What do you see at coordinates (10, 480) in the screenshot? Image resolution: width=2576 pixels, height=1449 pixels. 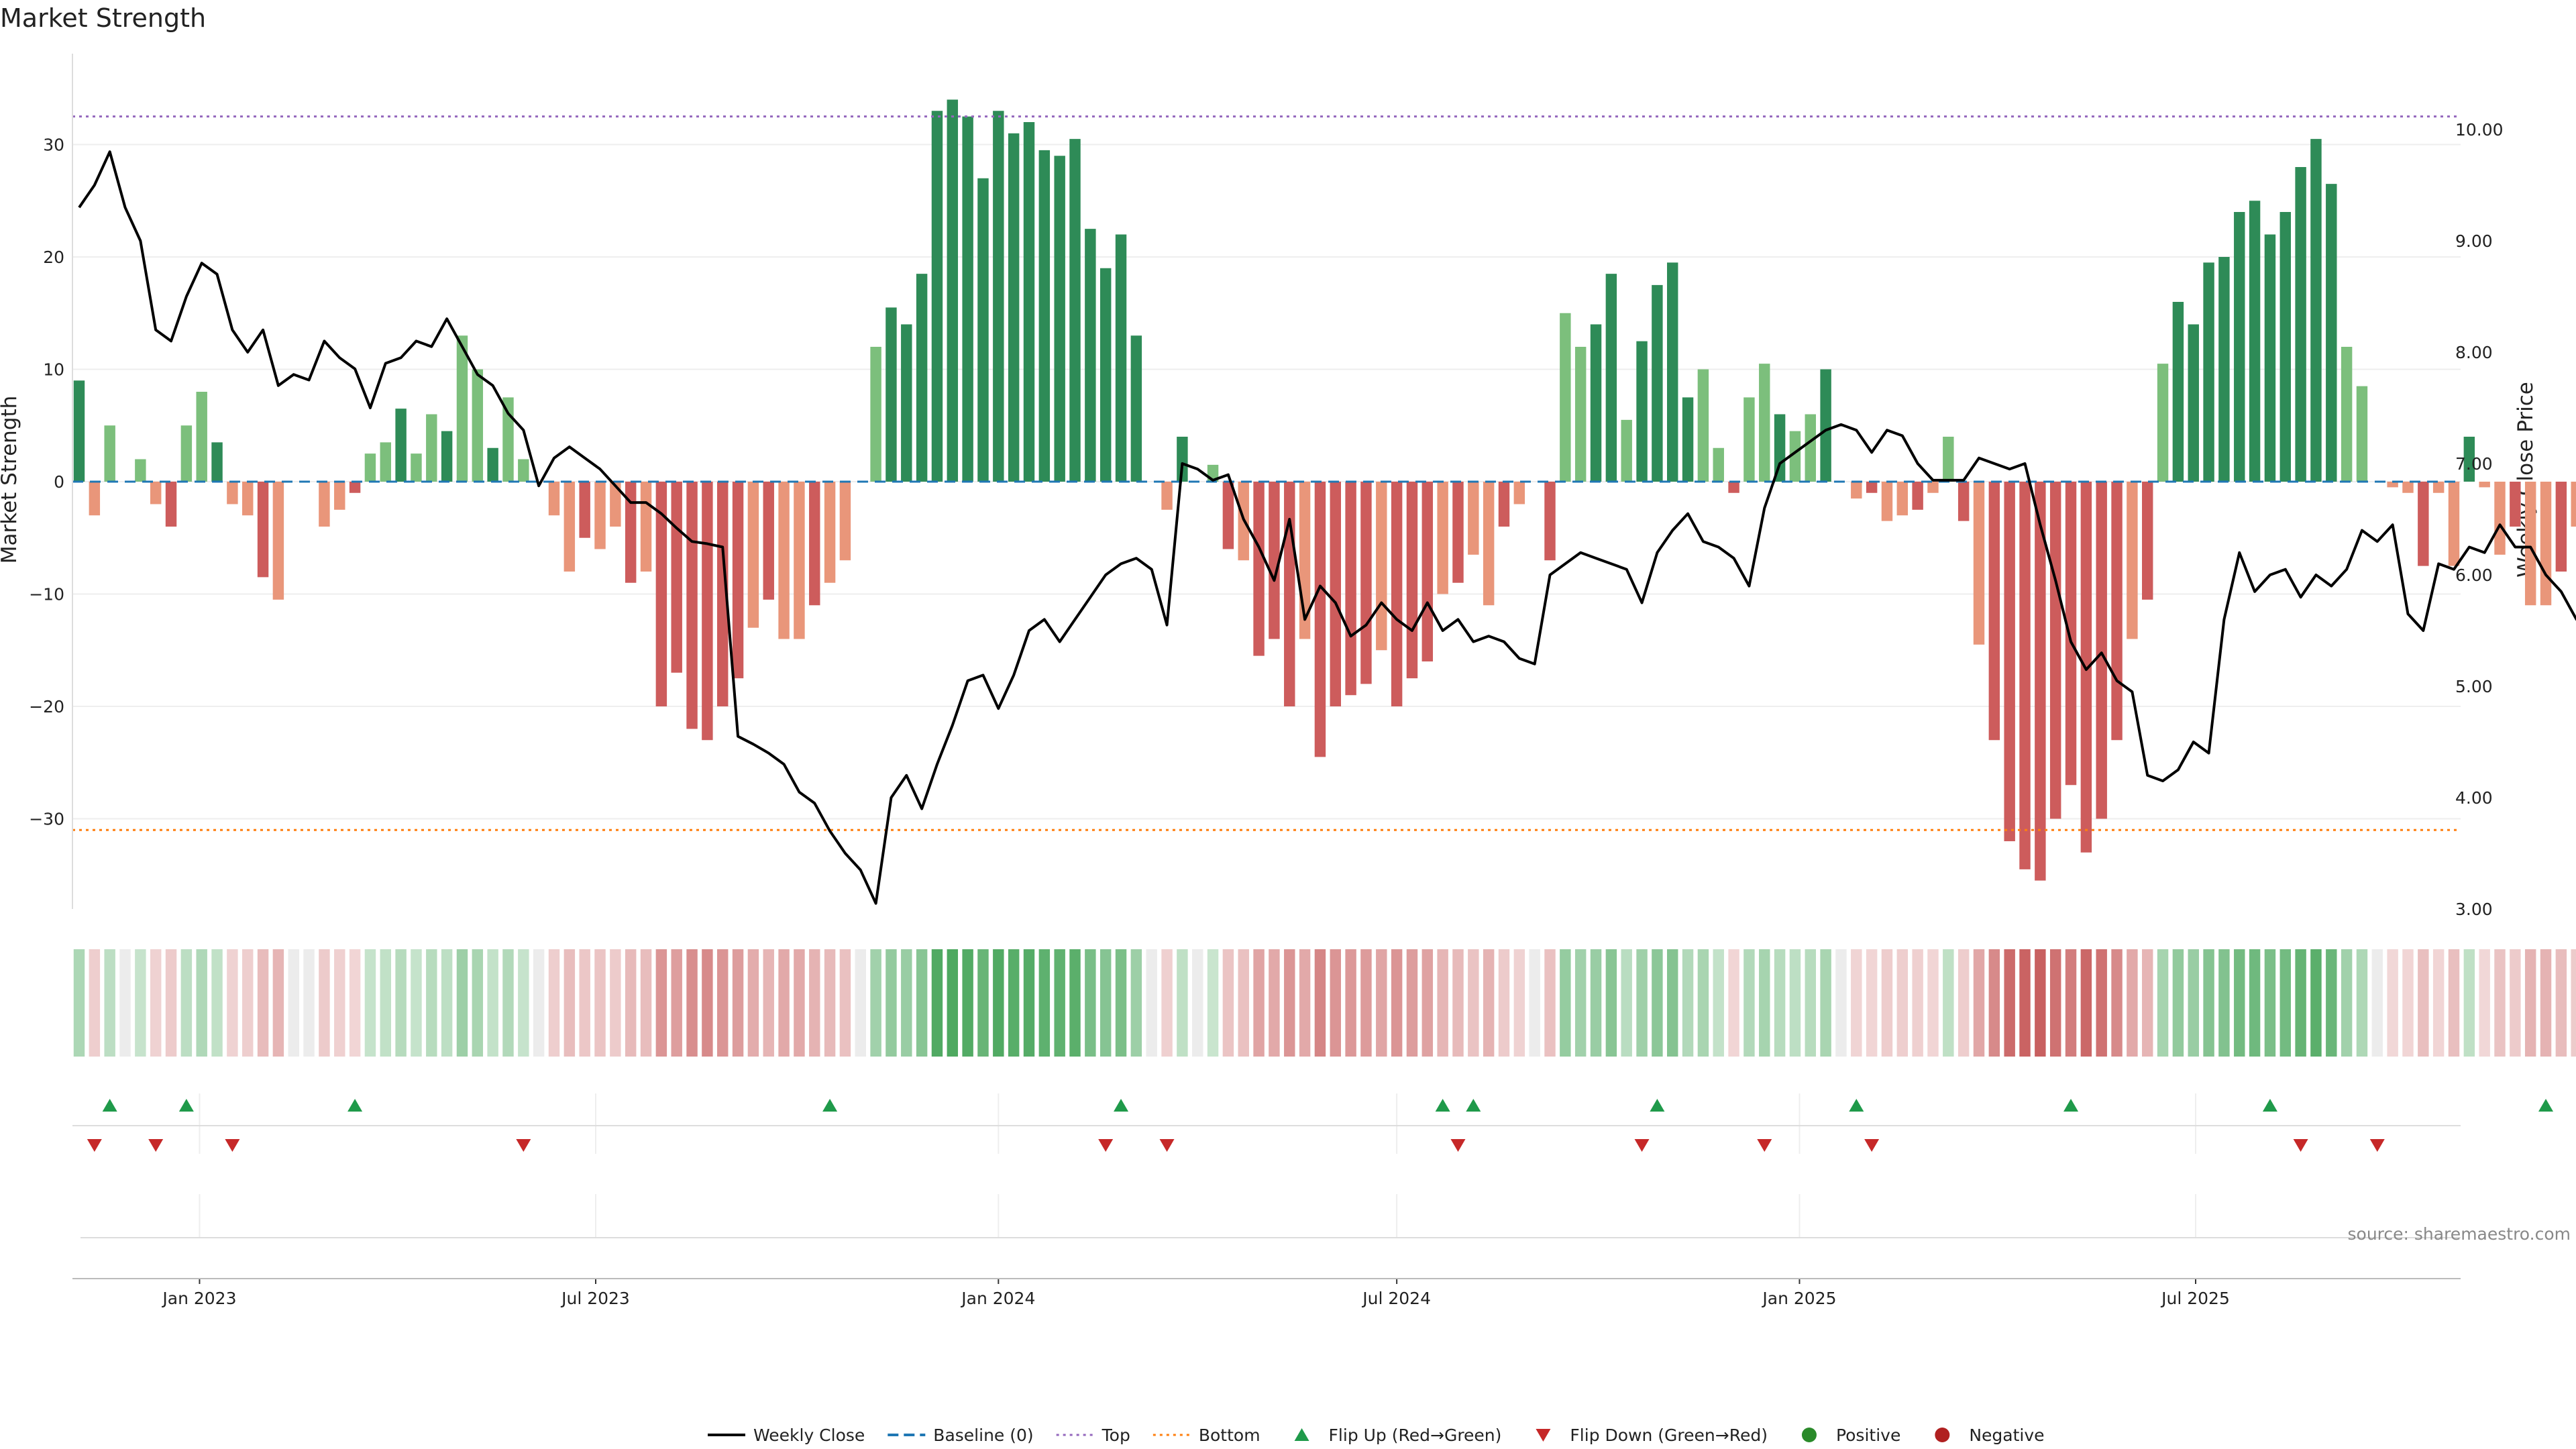 I see `y-axis-label: Market Strength` at bounding box center [10, 480].